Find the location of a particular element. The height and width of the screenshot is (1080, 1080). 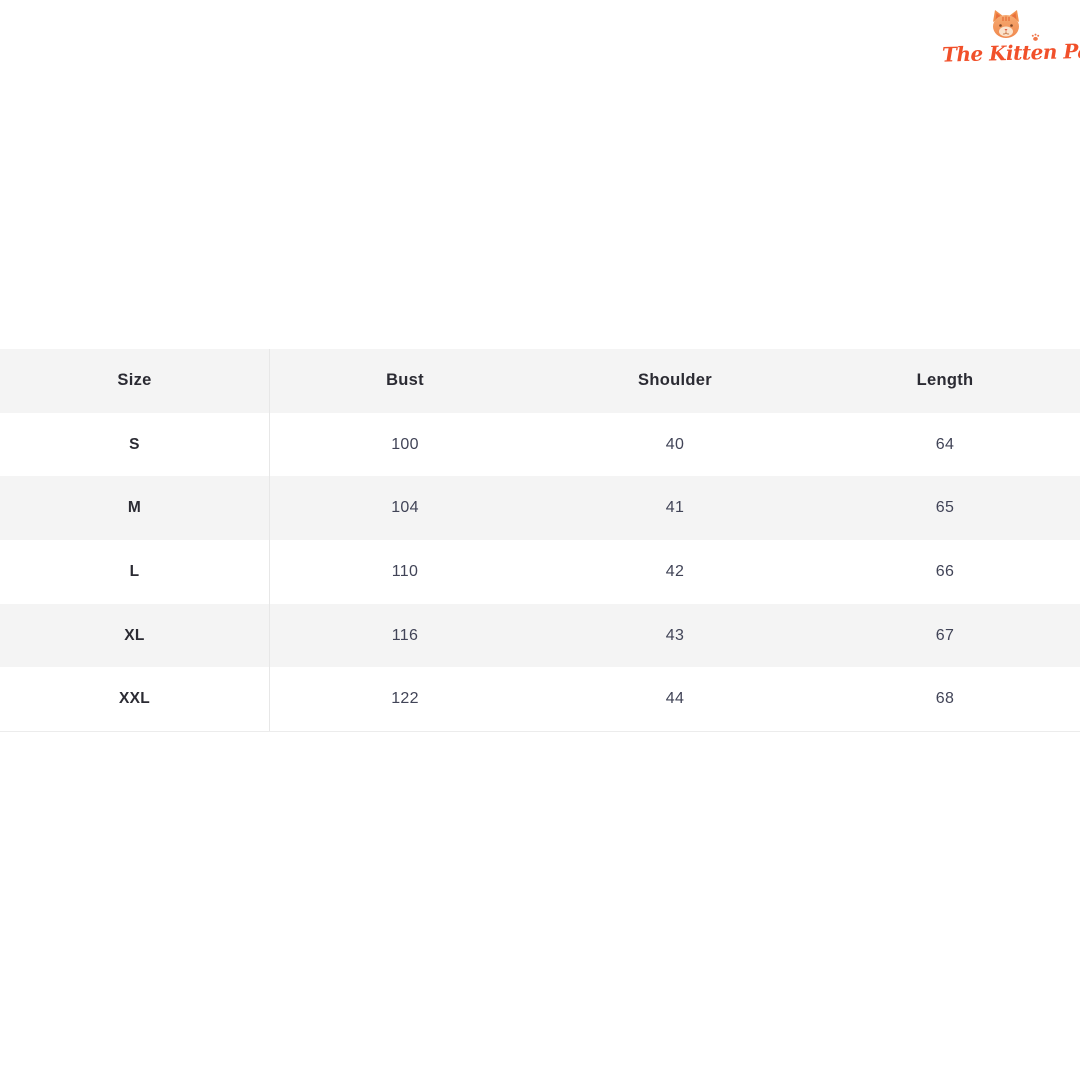

cell-size: M is located at coordinates (135, 508).